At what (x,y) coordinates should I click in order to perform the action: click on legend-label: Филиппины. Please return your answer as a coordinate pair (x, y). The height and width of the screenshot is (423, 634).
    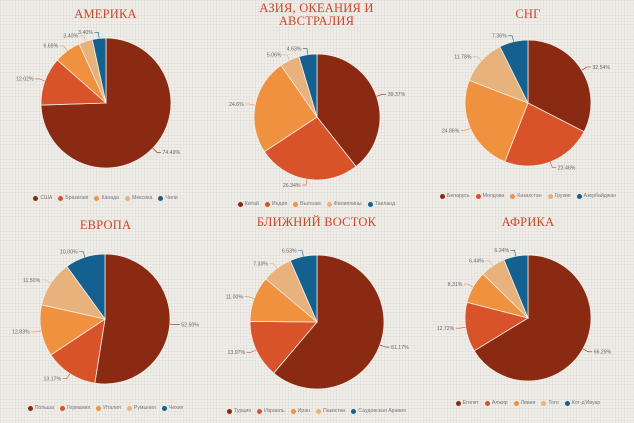
    Looking at the image, I should click on (347, 204).